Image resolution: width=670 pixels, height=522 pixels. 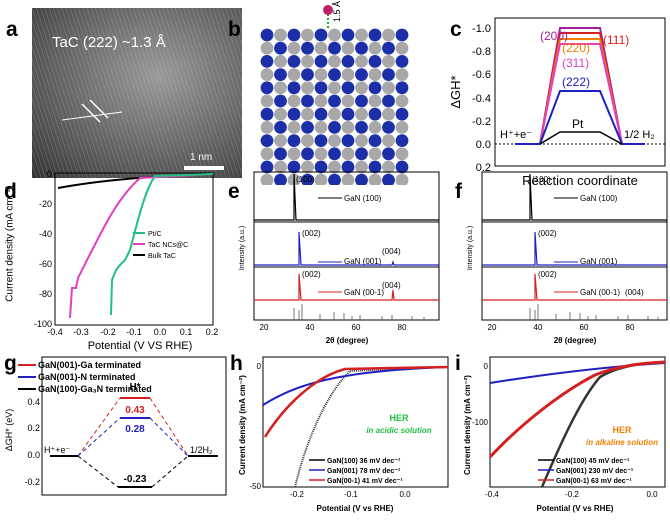 I want to click on g-ylabel: ΔGH* (eV), so click(x=9, y=430).